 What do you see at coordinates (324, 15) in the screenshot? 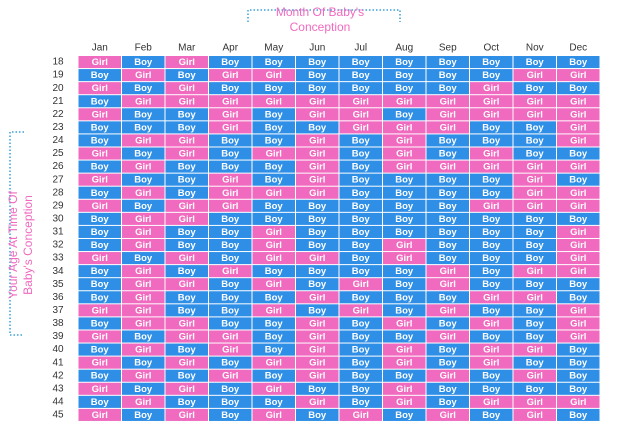
I see `top-bracket` at bounding box center [324, 15].